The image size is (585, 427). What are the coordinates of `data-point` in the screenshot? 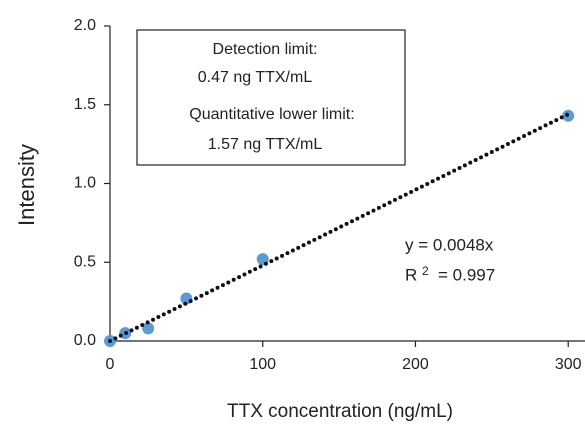 It's located at (148, 328).